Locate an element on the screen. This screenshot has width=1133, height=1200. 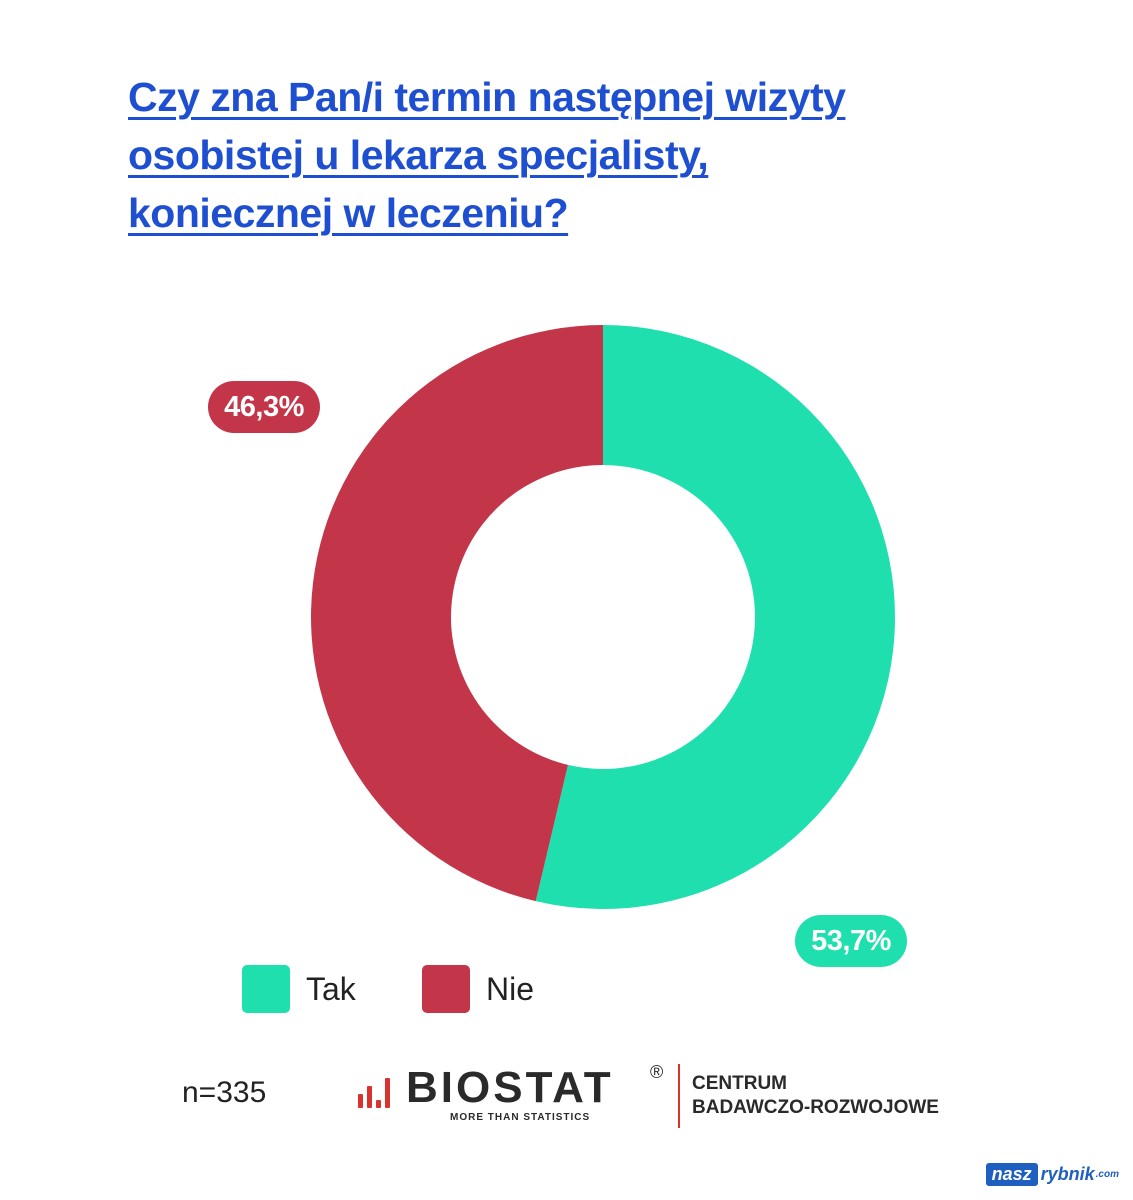
legend-swatch-nie is located at coordinates (446, 989).